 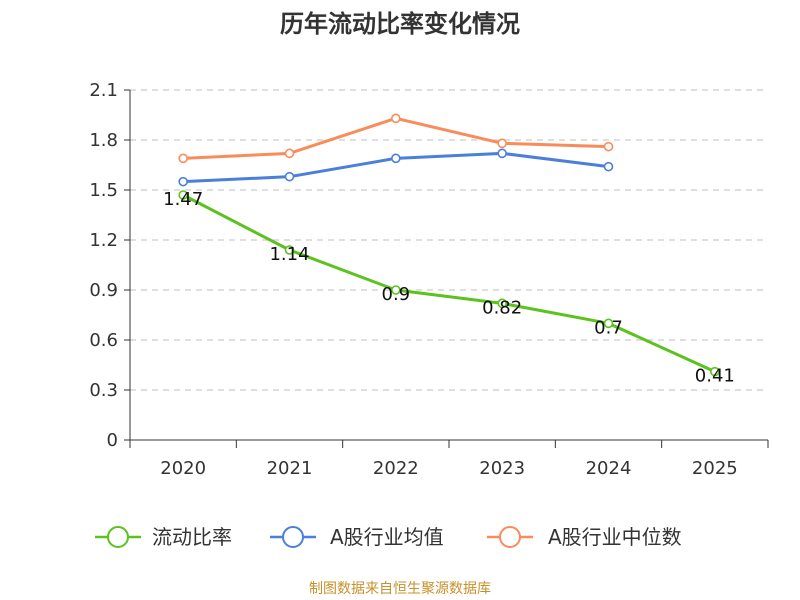 I want to click on y-tick-label: 0.6, so click(x=103, y=340).